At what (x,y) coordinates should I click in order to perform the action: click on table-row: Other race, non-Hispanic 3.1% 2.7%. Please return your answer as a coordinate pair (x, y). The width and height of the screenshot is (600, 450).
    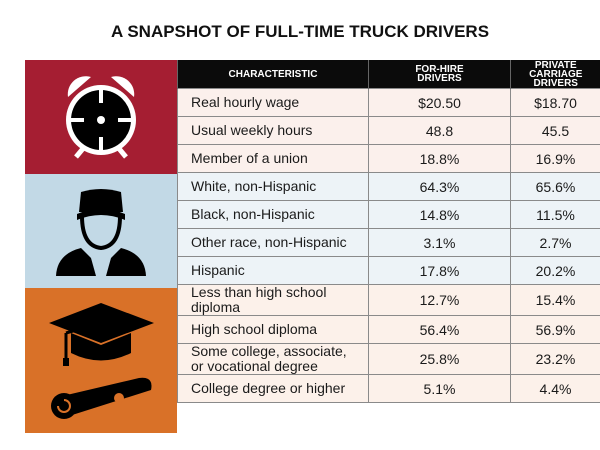
    Looking at the image, I should click on (388, 242).